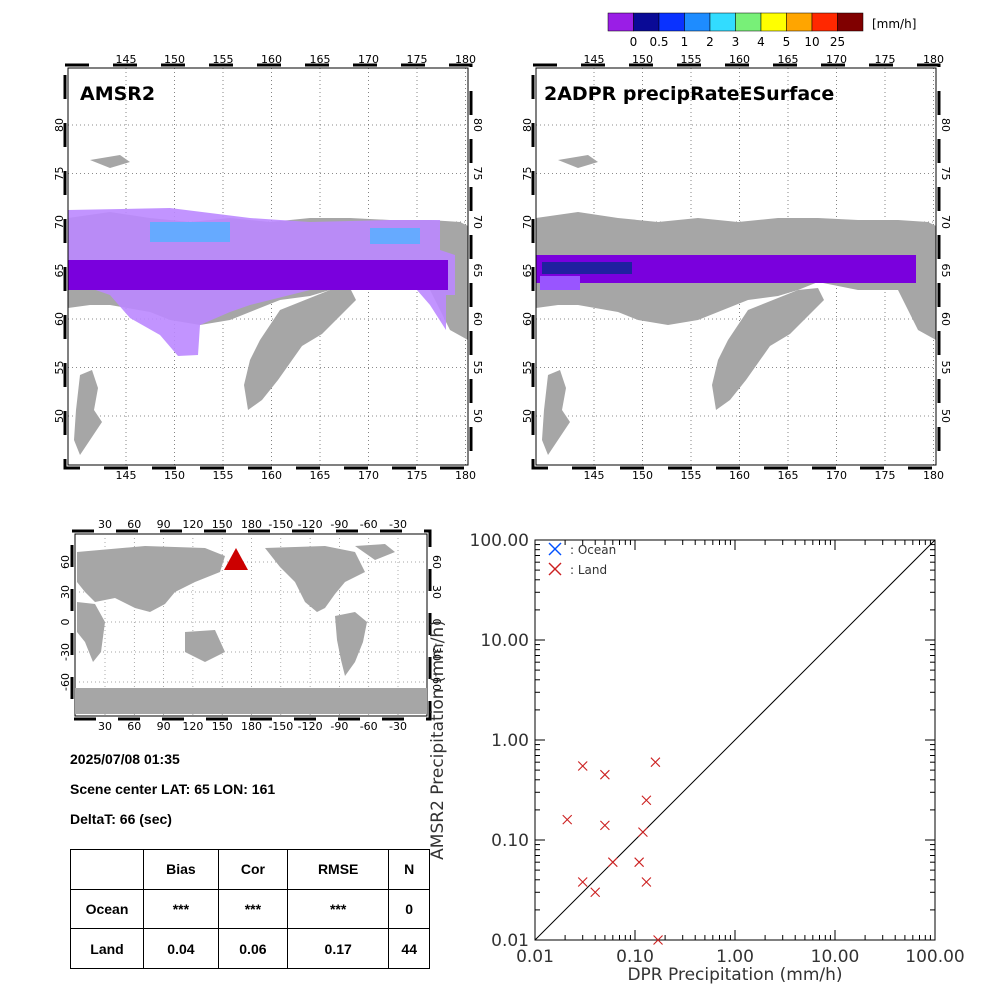 This screenshot has width=1000, height=1000. I want to click on x-tick-label: 0.10, so click(635, 957).